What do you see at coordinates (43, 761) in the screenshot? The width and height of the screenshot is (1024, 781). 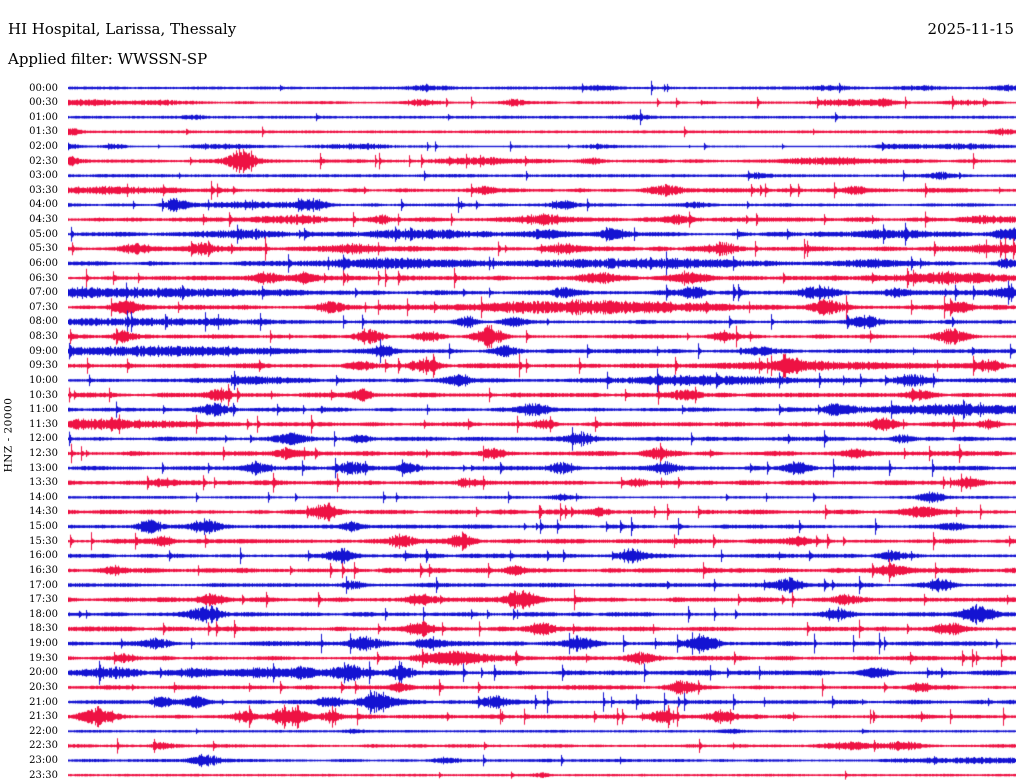 I see `time-label: 23:00` at bounding box center [43, 761].